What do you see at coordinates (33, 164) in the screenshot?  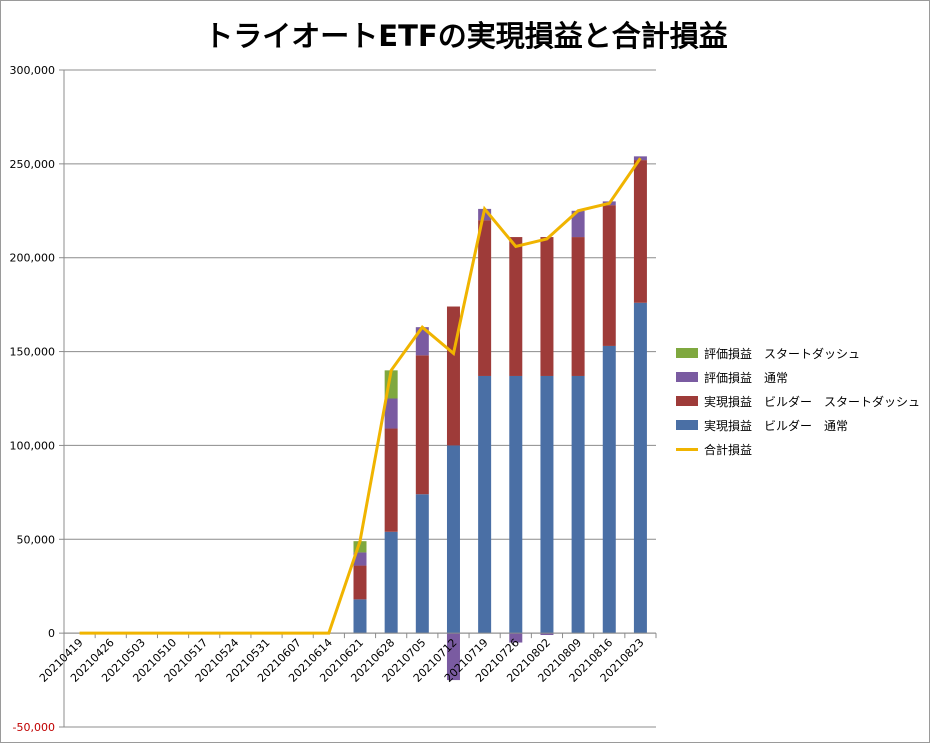 I see `y-tick-label: 250,000` at bounding box center [33, 164].